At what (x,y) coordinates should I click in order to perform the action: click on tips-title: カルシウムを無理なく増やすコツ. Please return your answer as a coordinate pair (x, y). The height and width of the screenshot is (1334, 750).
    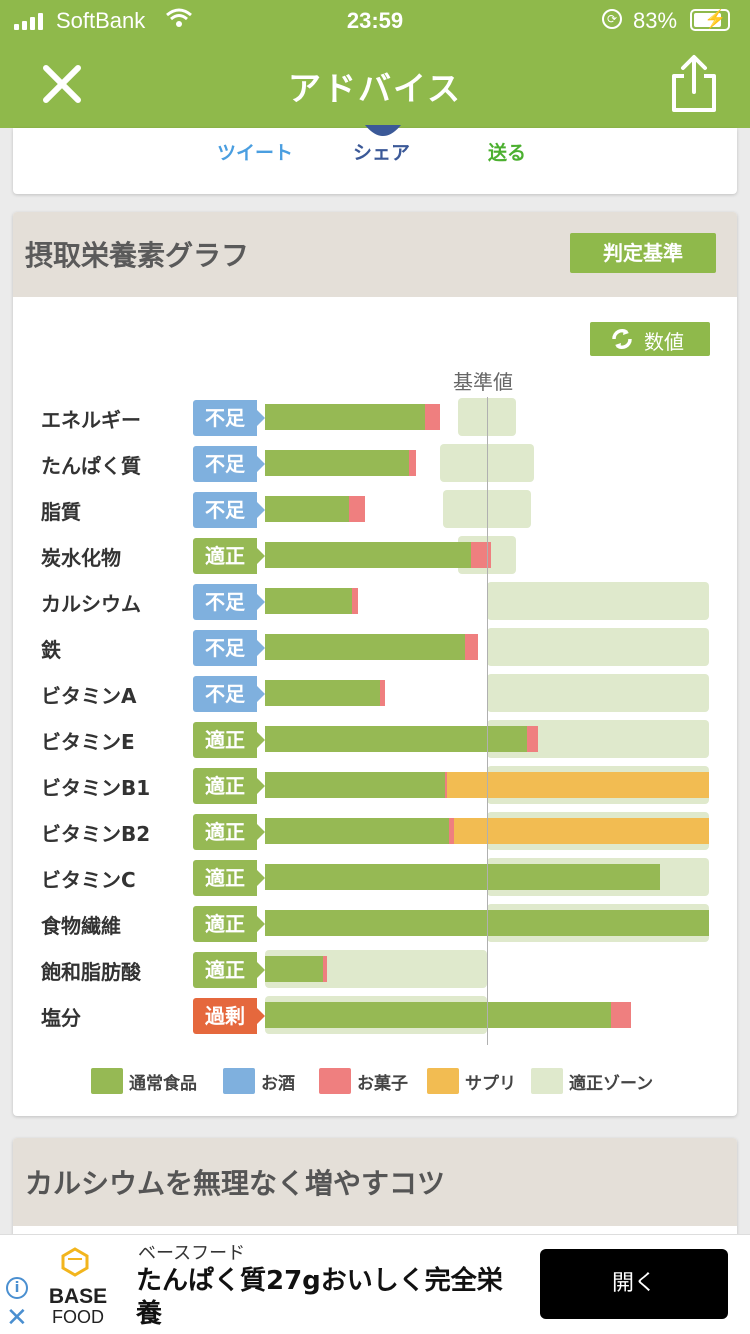
    Looking at the image, I should click on (235, 1183).